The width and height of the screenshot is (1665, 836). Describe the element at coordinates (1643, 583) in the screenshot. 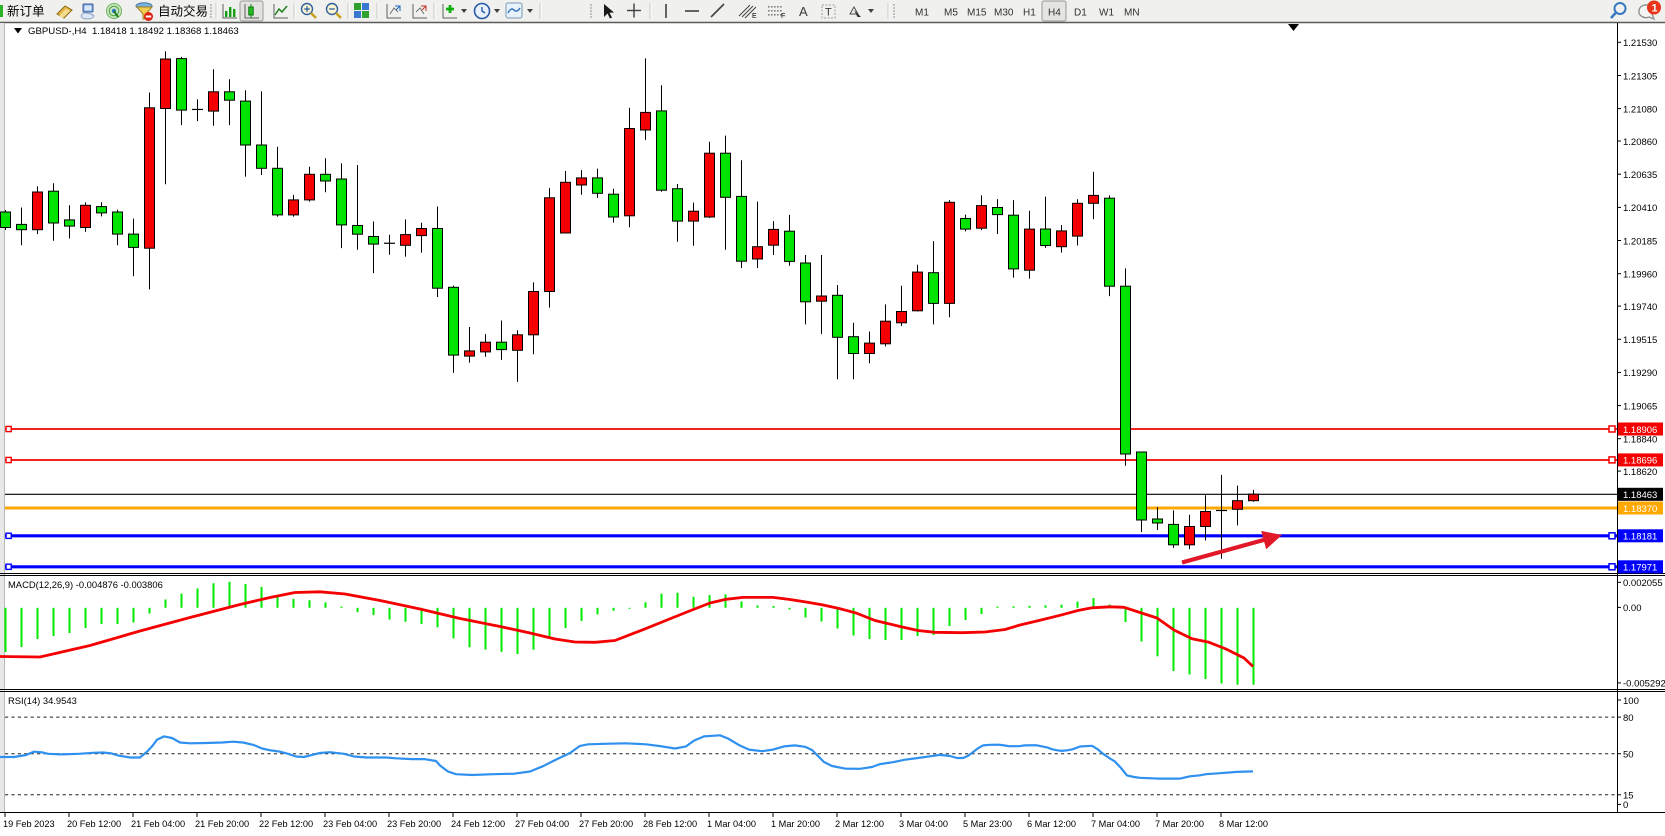

I see `svg-text: 0.002055` at that location.